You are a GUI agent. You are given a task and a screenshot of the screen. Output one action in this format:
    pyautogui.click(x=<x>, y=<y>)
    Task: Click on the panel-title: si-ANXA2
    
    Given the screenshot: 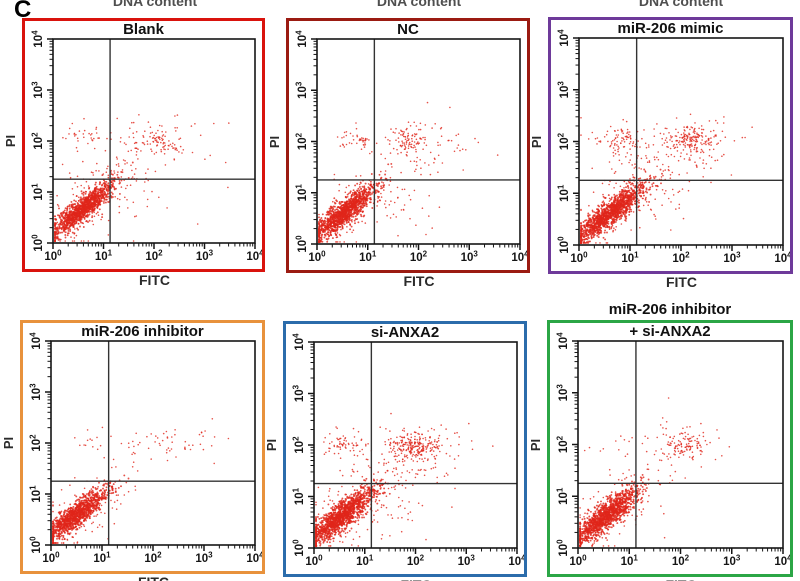 What is the action you would take?
    pyautogui.click(x=405, y=332)
    